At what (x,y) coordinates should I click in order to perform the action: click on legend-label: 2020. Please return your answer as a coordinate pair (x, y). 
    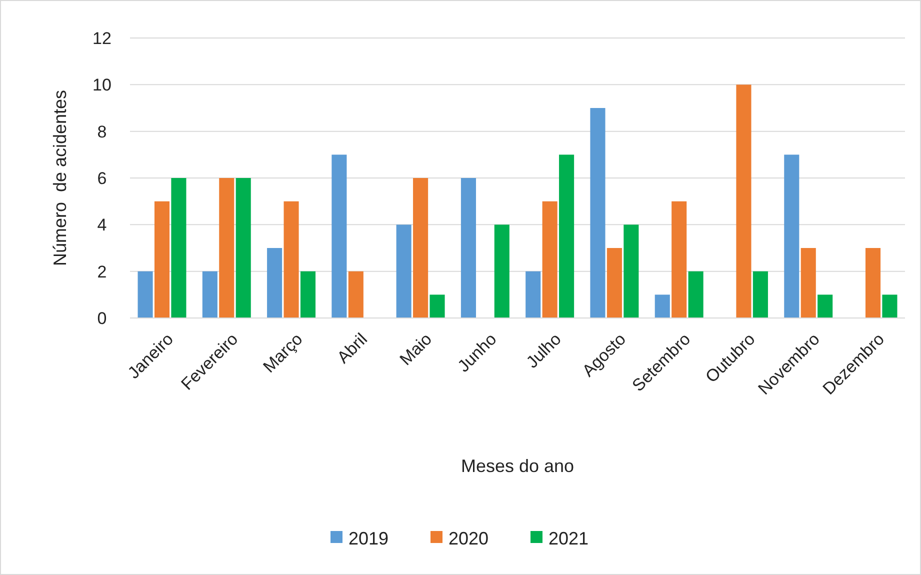
    Looking at the image, I should click on (468, 538).